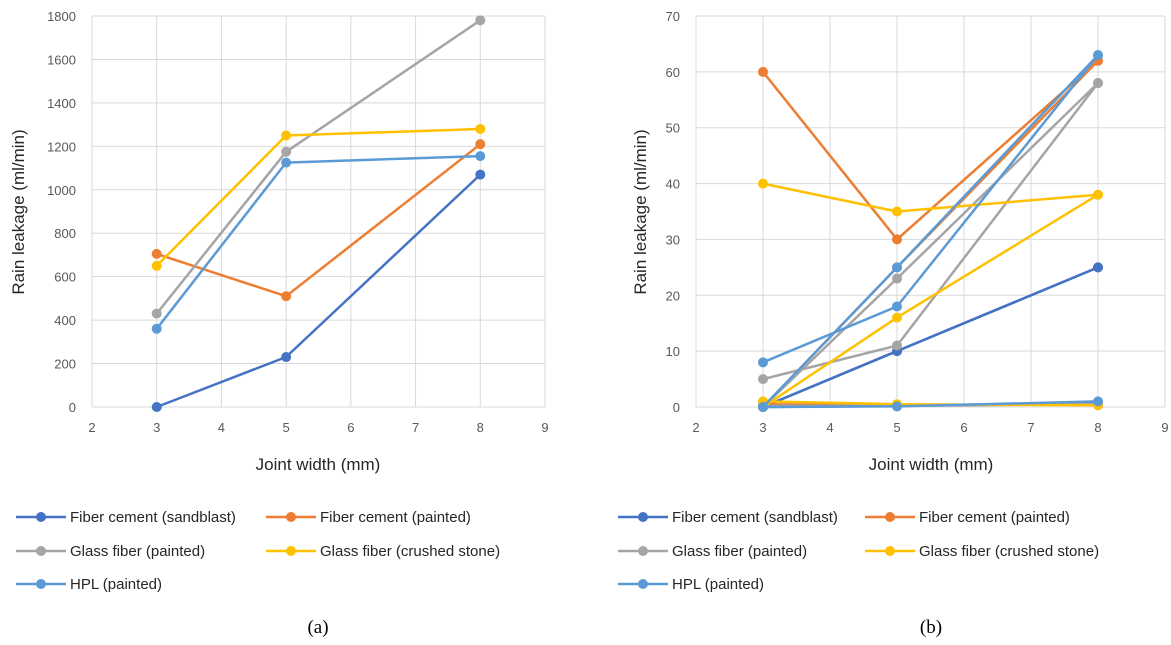 This screenshot has width=1171, height=645. I want to click on y-tick-label: 1200, so click(61, 146).